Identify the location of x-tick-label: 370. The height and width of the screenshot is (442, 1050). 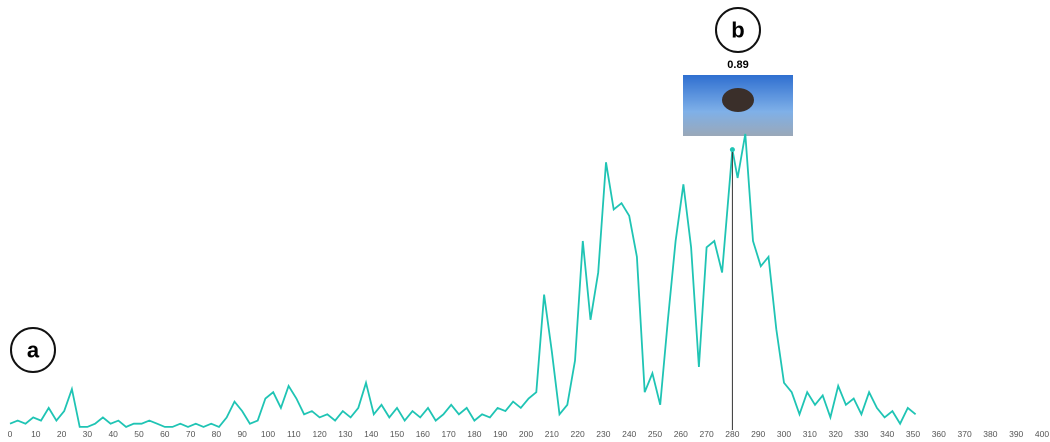
(965, 434).